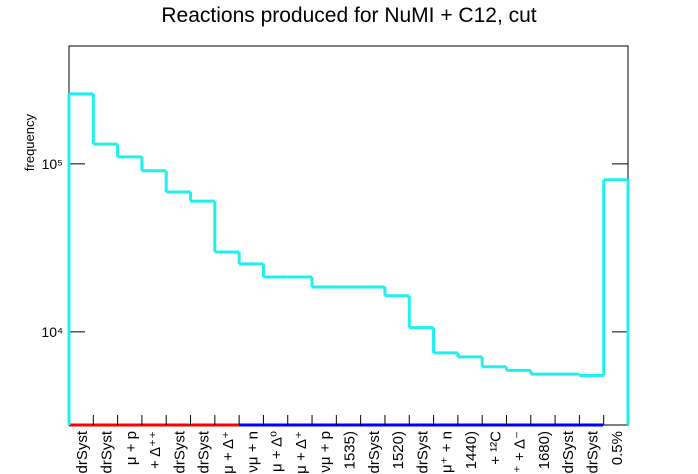 The image size is (698, 474). I want to click on chart-title: Reactions produced for NuMI + C12, cut, so click(348, 15).